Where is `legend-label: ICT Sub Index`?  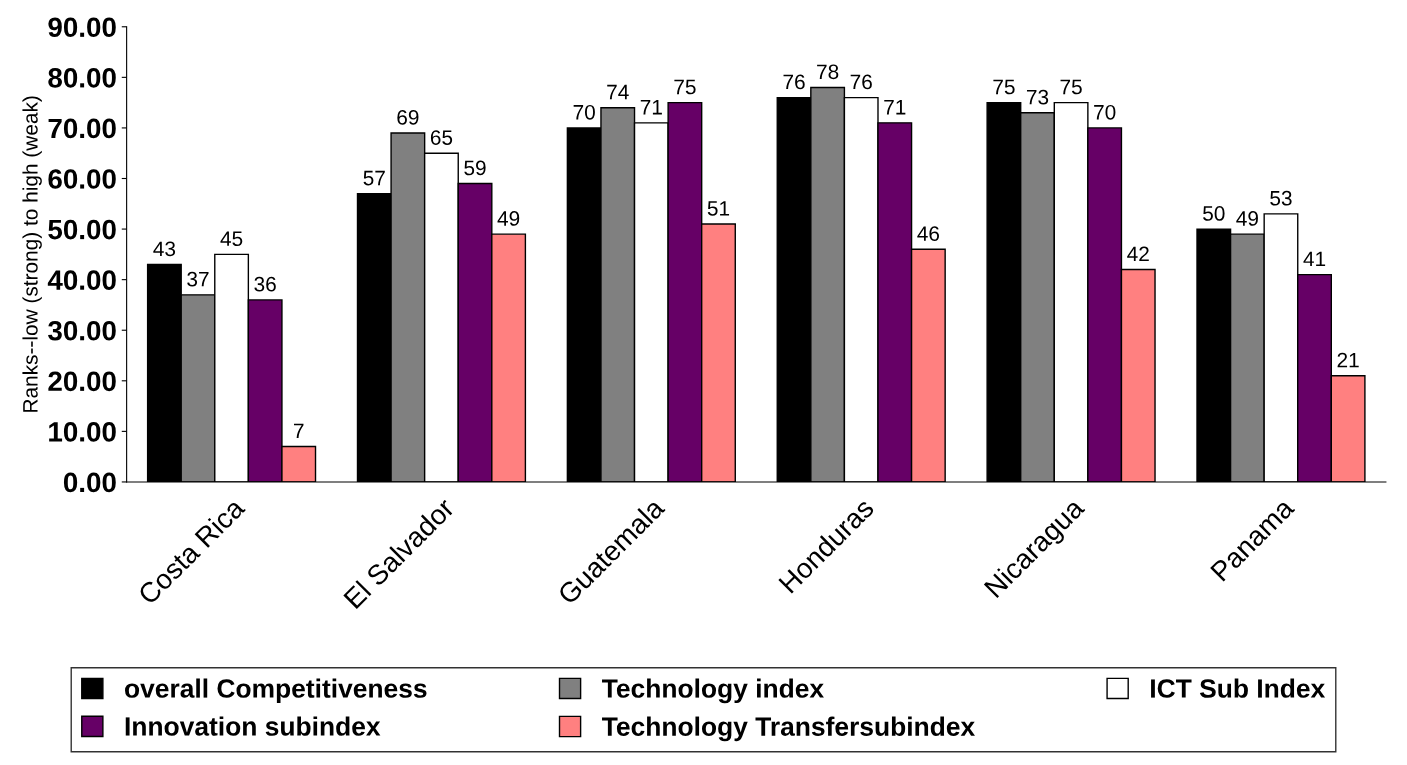
legend-label: ICT Sub Index is located at coordinates (1238, 688).